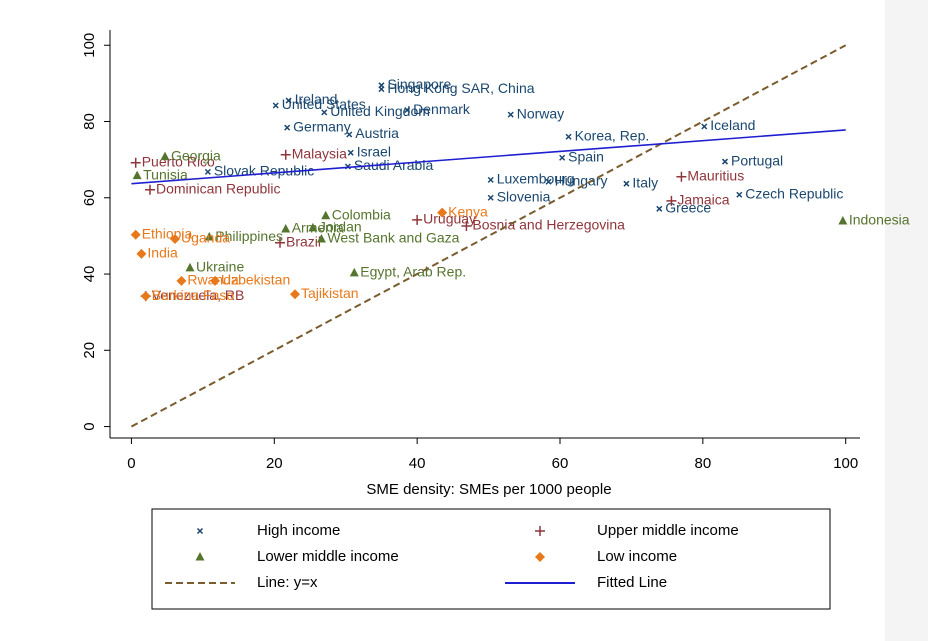 Image resolution: width=928 pixels, height=641 pixels. Describe the element at coordinates (131, 463) in the screenshot. I see `x-tick-label: 0` at that location.